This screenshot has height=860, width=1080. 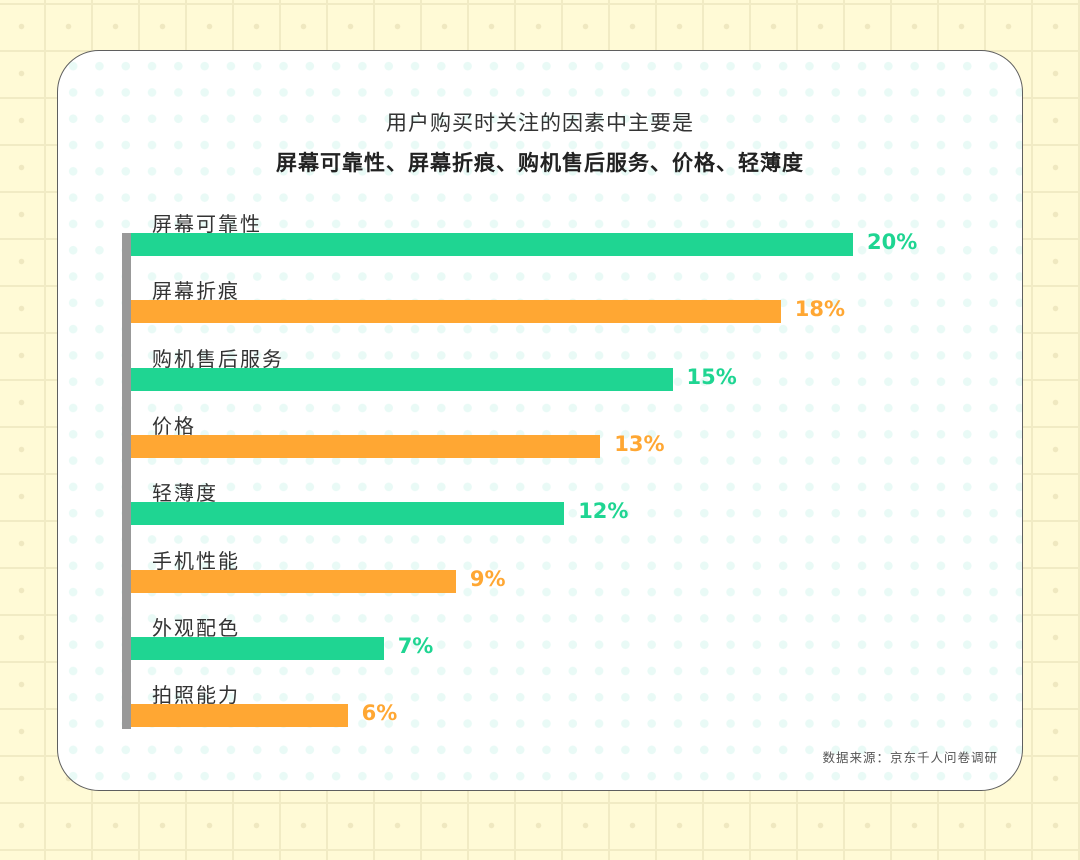 I want to click on bar-label: 手机性能, so click(x=196, y=560).